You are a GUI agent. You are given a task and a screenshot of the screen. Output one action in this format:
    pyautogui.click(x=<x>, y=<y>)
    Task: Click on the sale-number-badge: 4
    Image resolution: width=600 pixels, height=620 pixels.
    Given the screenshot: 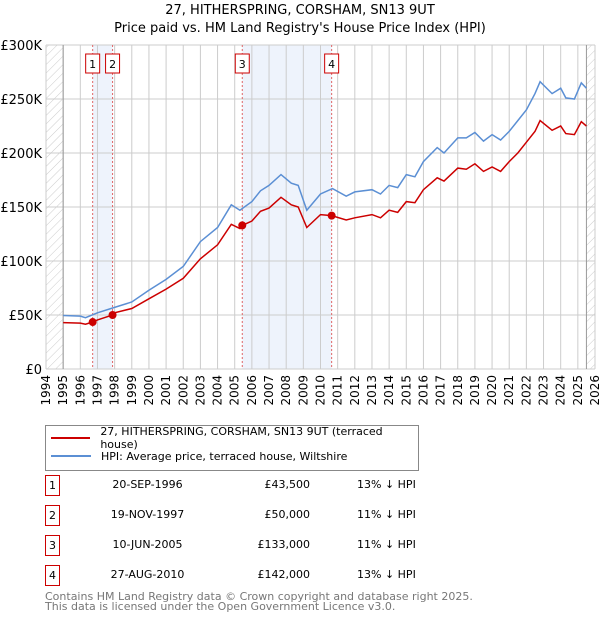 What is the action you would take?
    pyautogui.click(x=52, y=575)
    